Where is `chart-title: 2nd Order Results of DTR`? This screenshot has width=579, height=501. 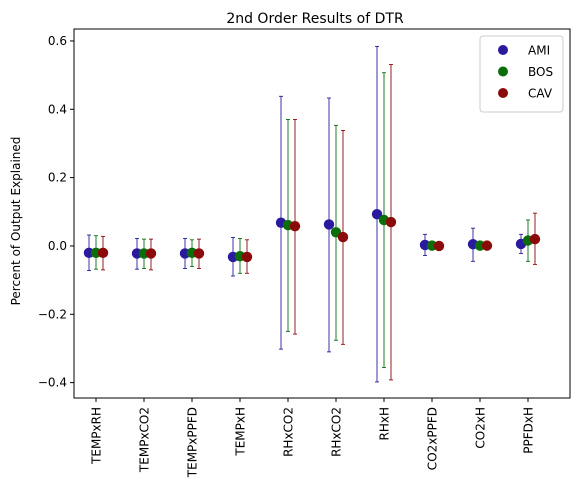 chart-title: 2nd Order Results of DTR is located at coordinates (315, 19).